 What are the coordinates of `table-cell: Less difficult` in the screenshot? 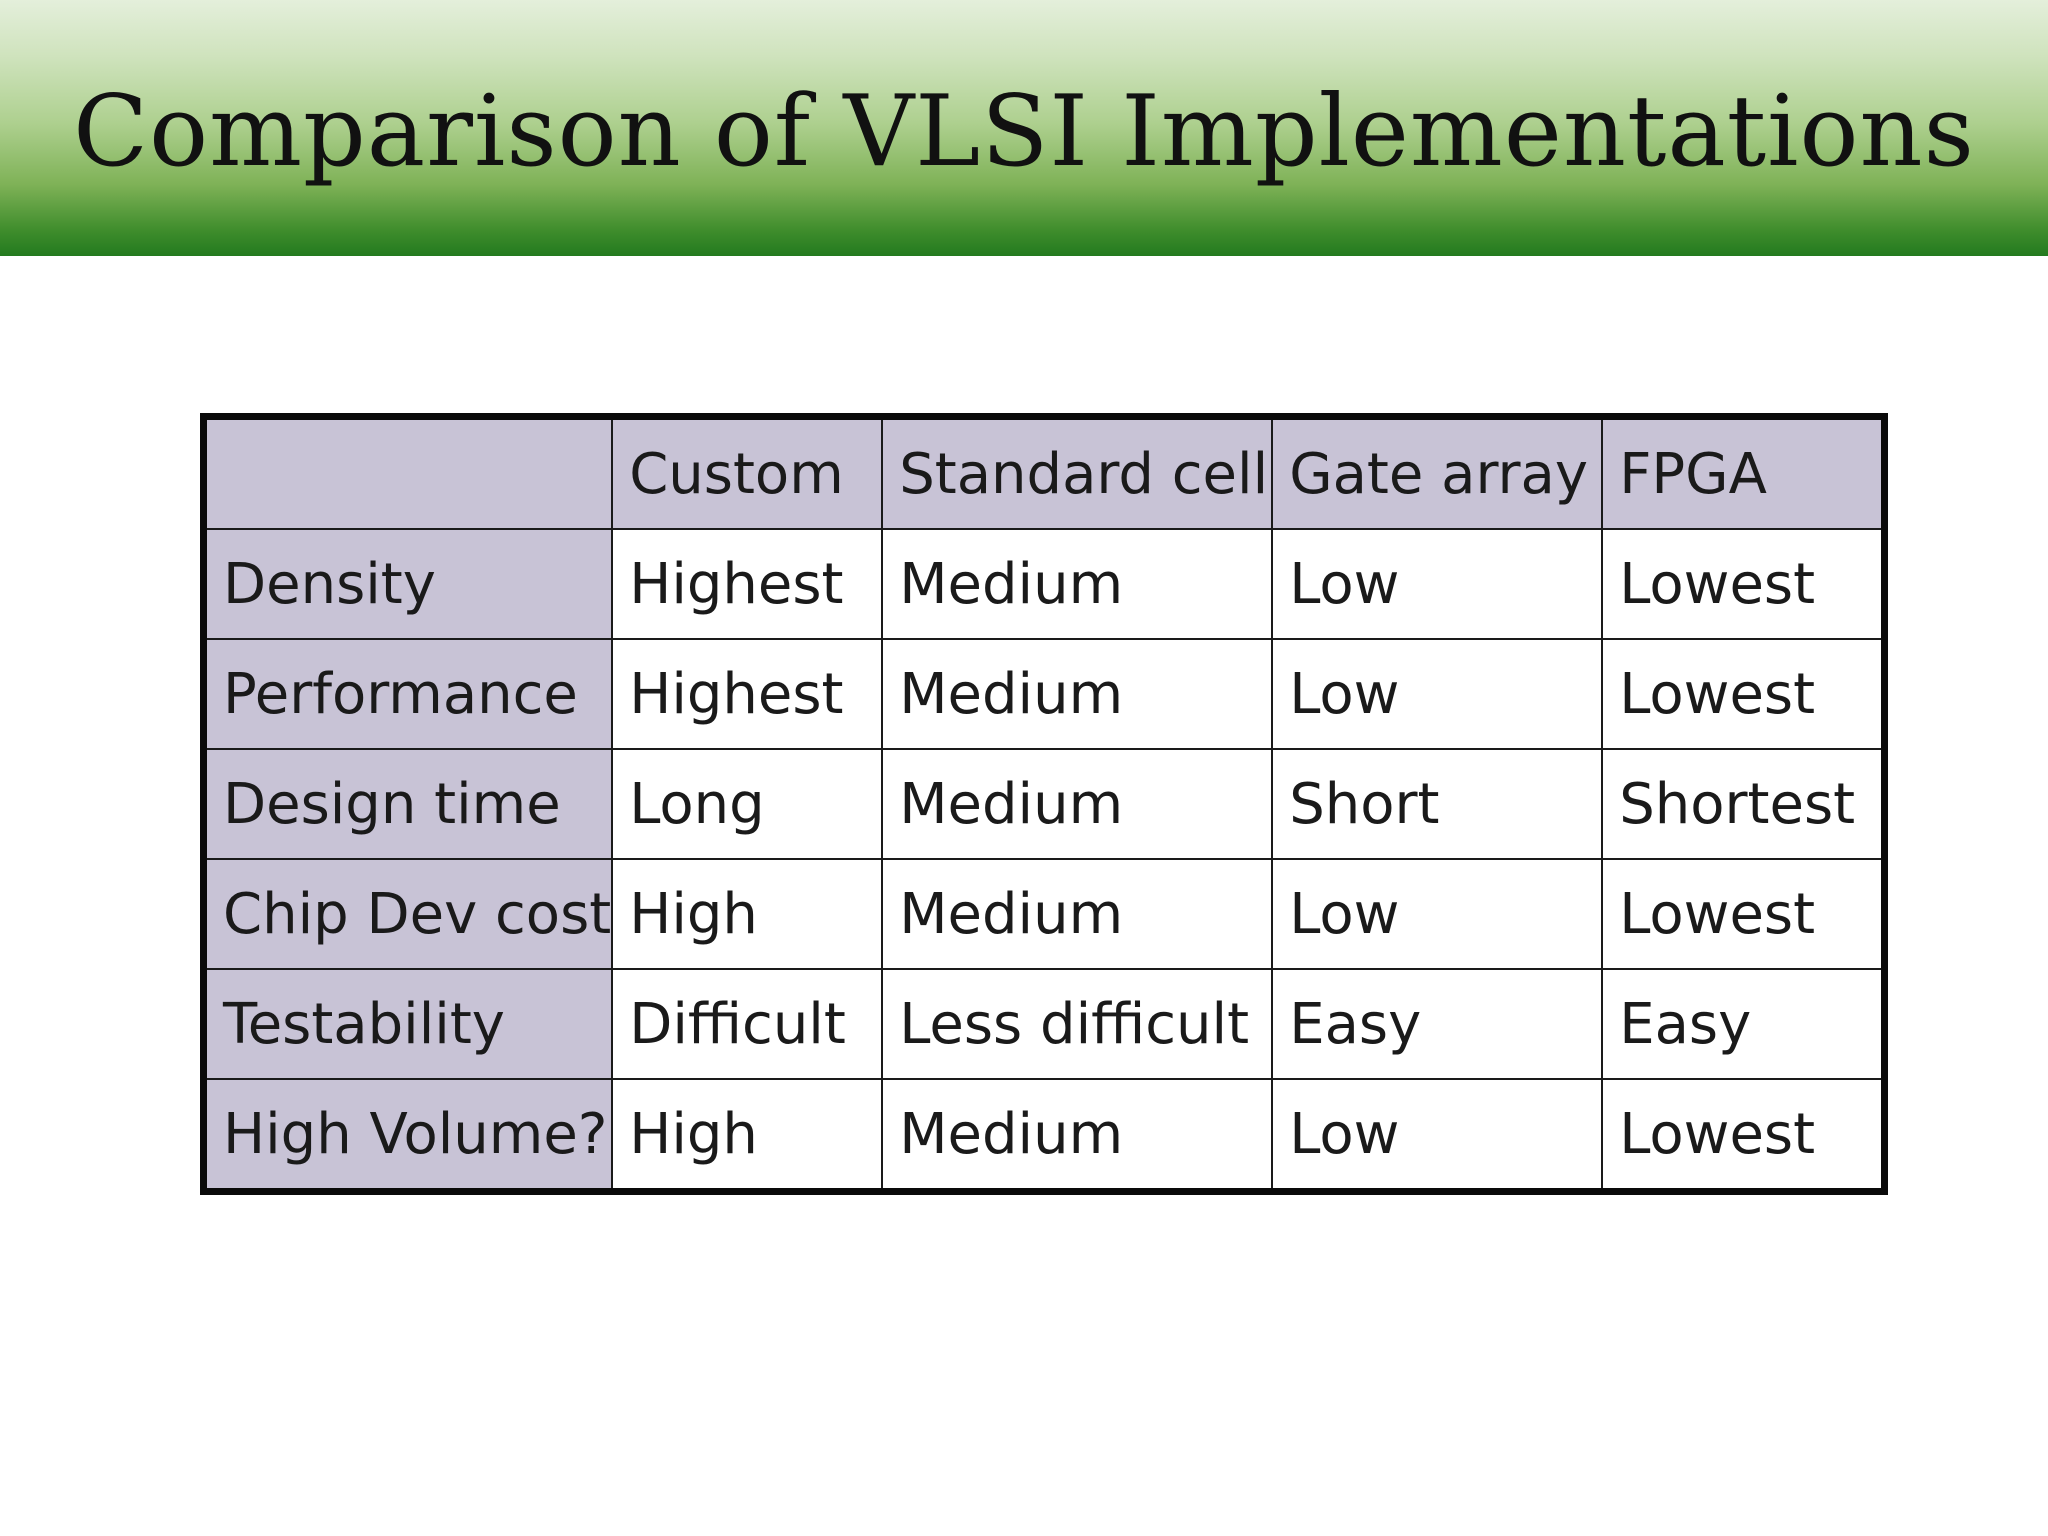 It's located at (1077, 1024).